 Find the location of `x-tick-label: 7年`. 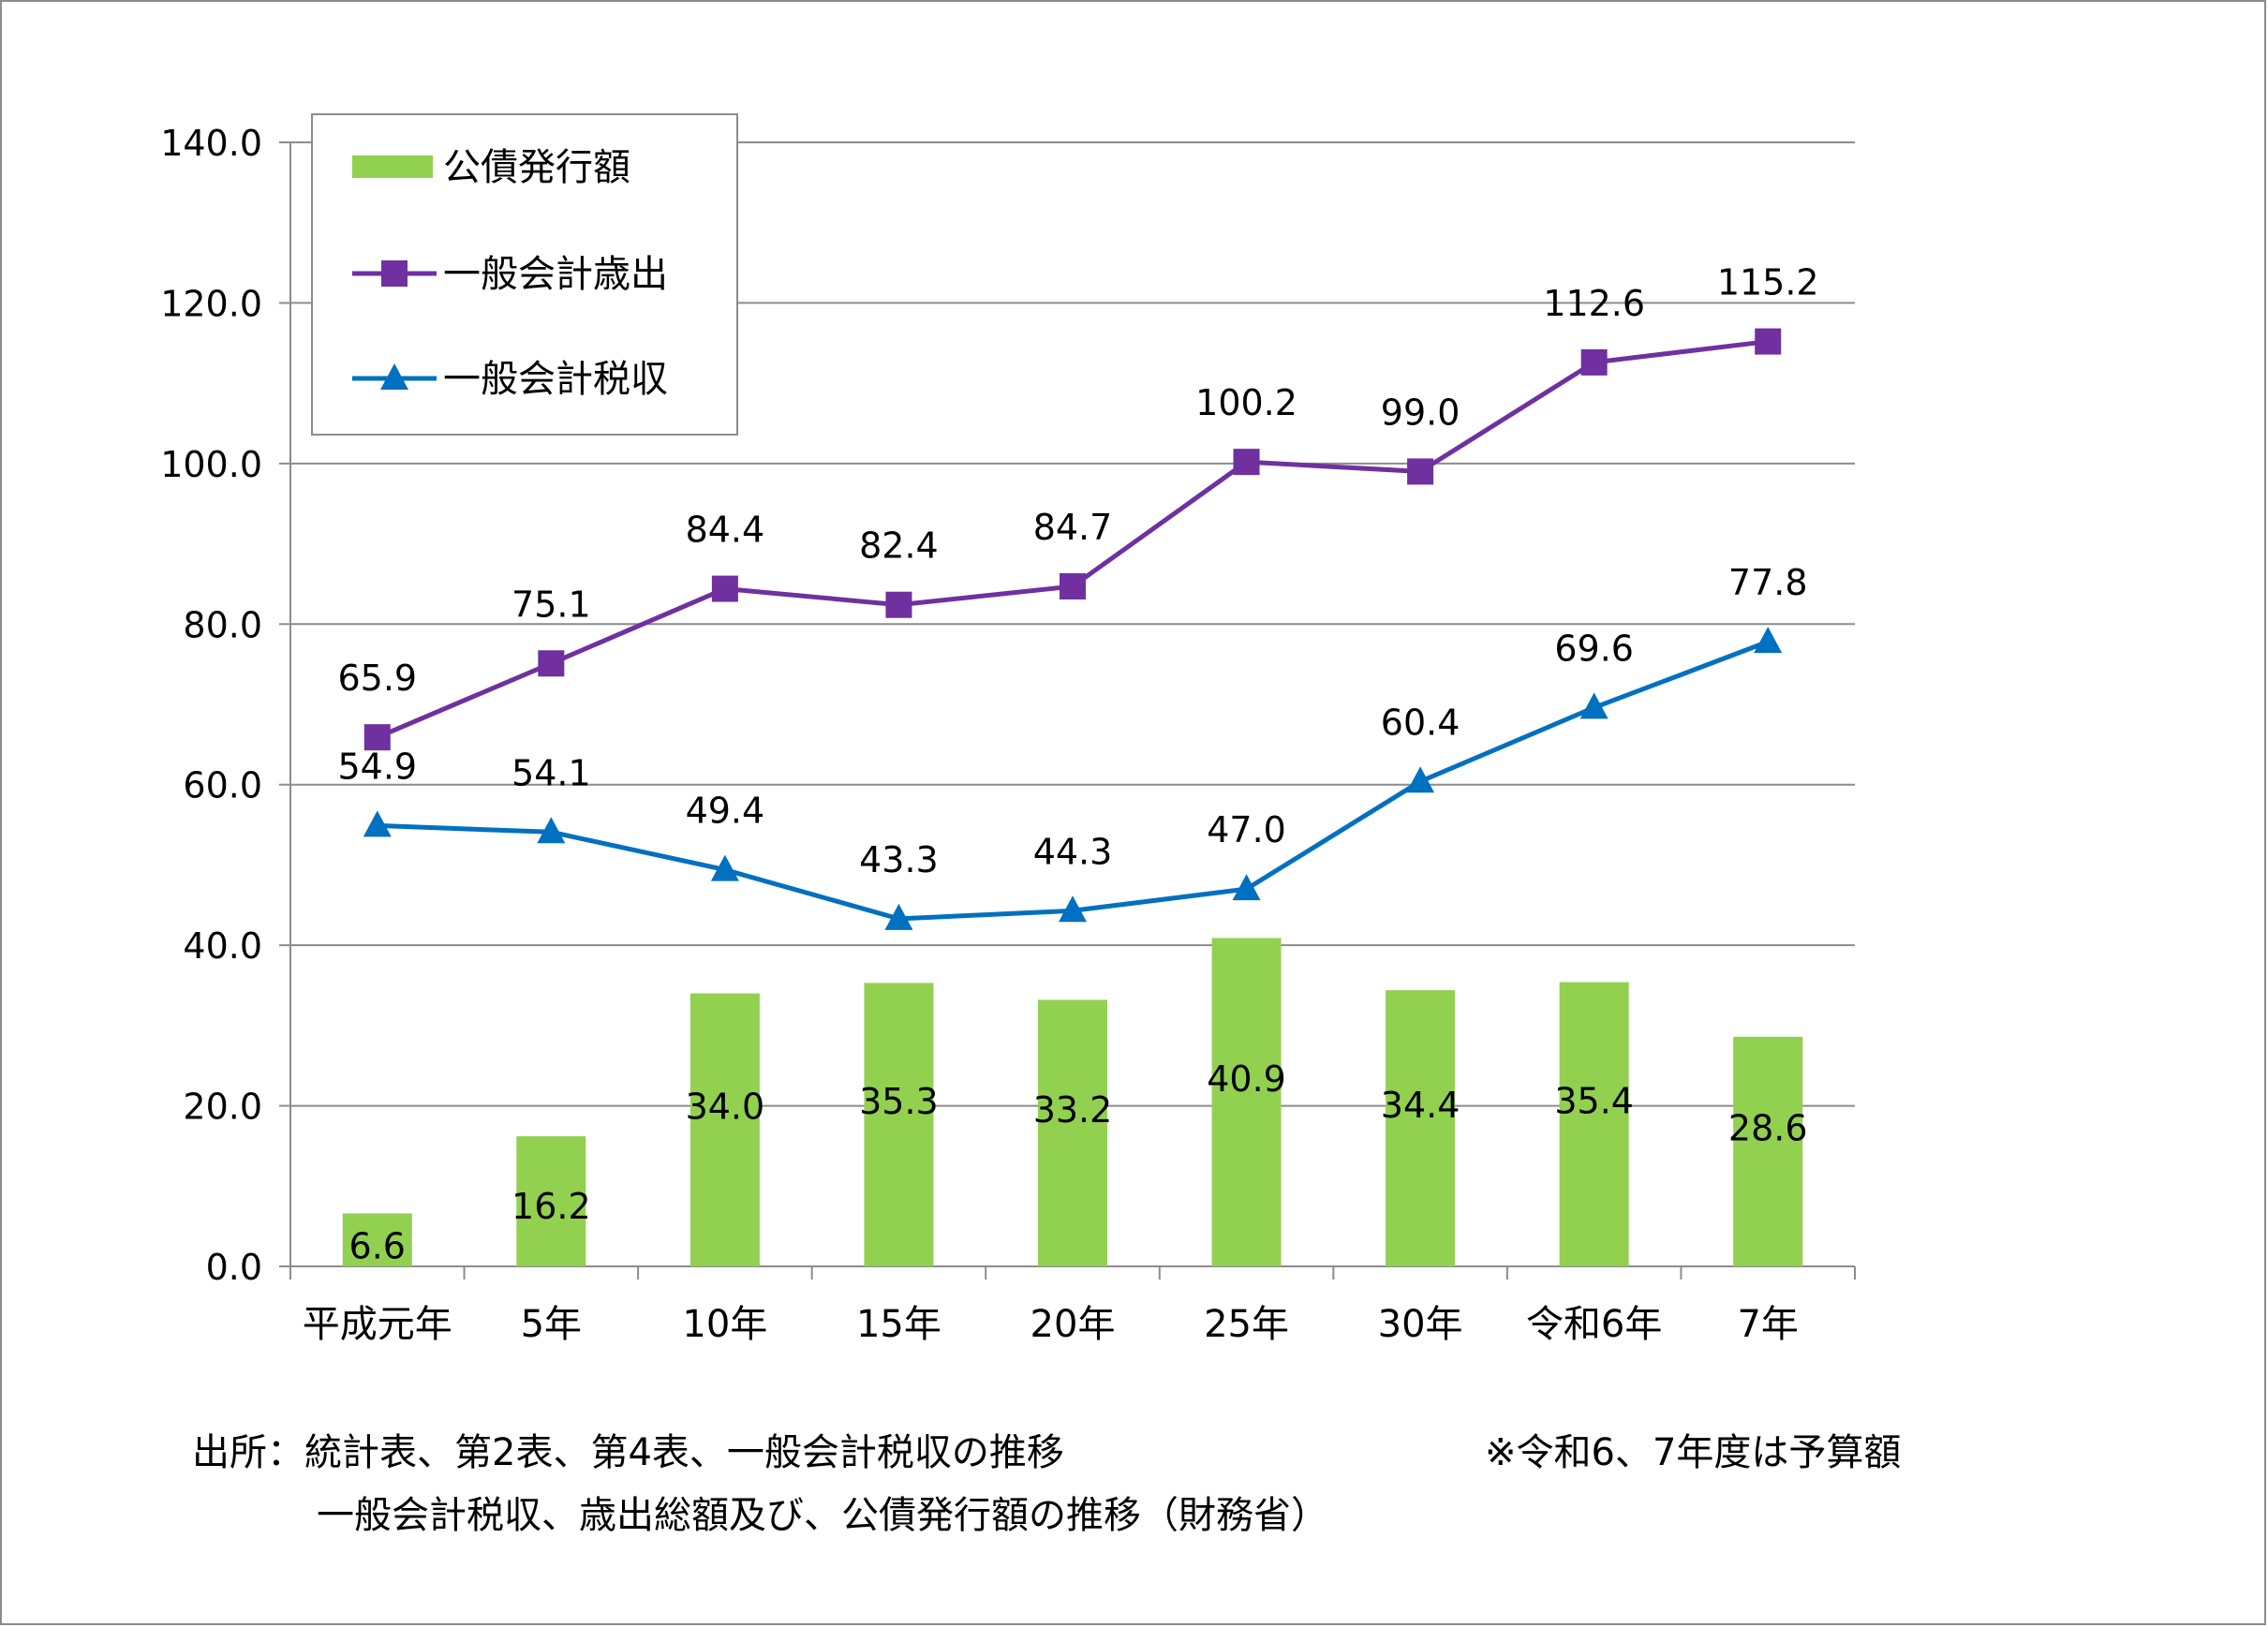

x-tick-label: 7年 is located at coordinates (1767, 1324).